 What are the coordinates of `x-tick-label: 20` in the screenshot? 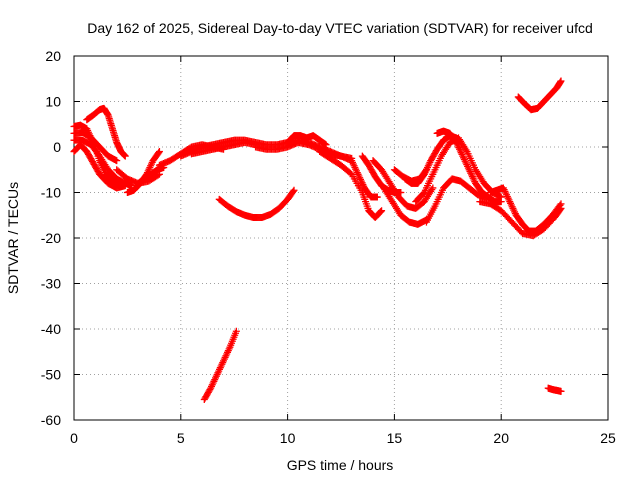 It's located at (501, 438).